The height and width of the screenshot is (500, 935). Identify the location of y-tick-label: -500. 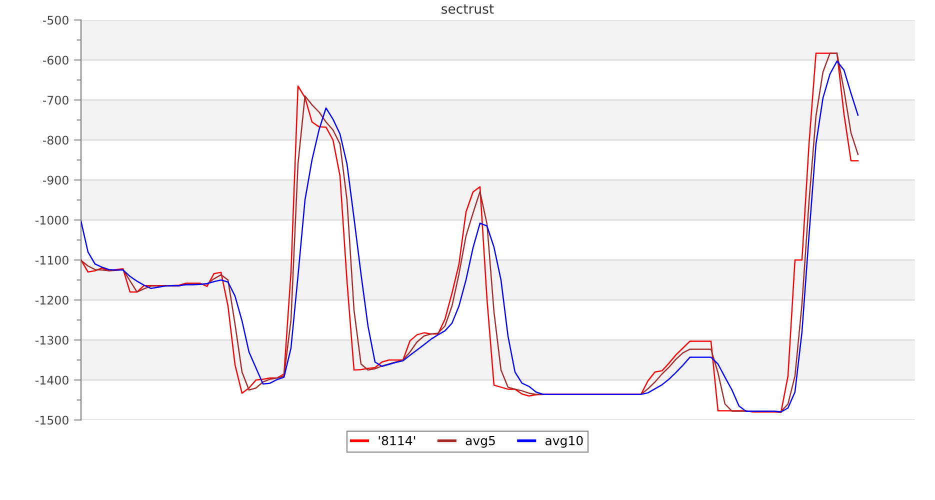
(55, 20).